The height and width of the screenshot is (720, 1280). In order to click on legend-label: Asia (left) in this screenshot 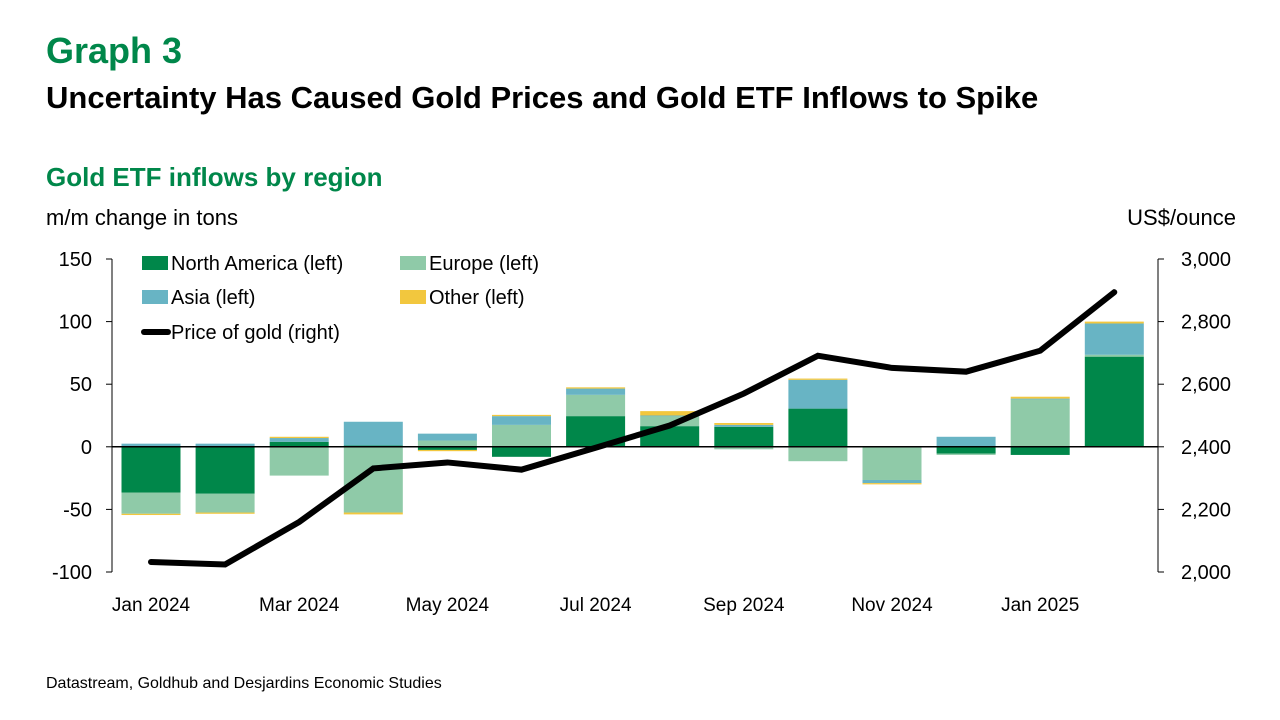, I will do `click(213, 298)`.